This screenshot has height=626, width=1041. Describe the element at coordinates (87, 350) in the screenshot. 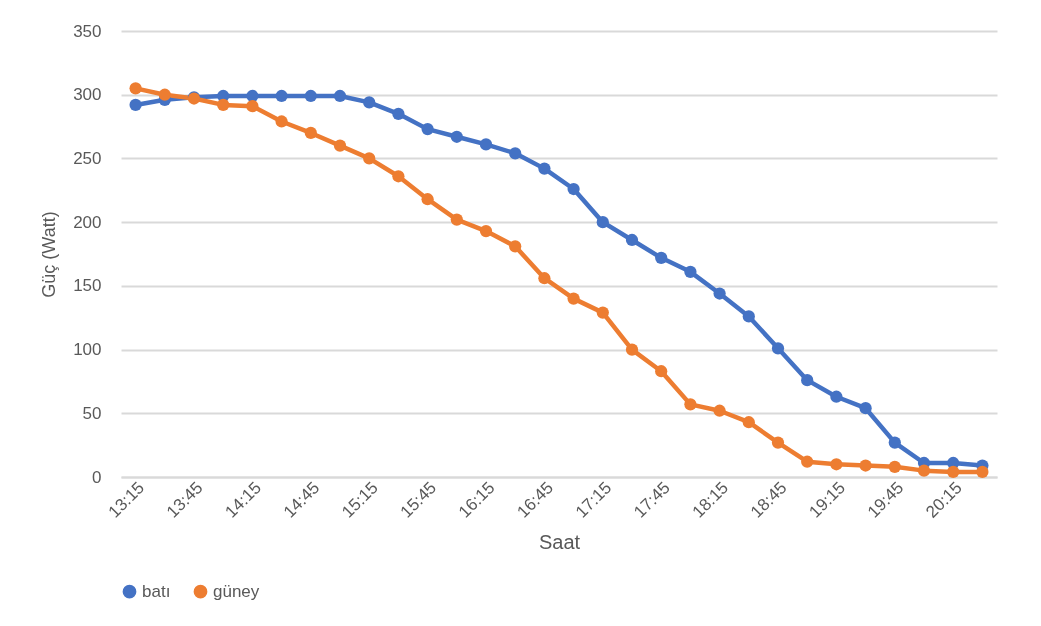

I see `y-tick-label: 100` at that location.